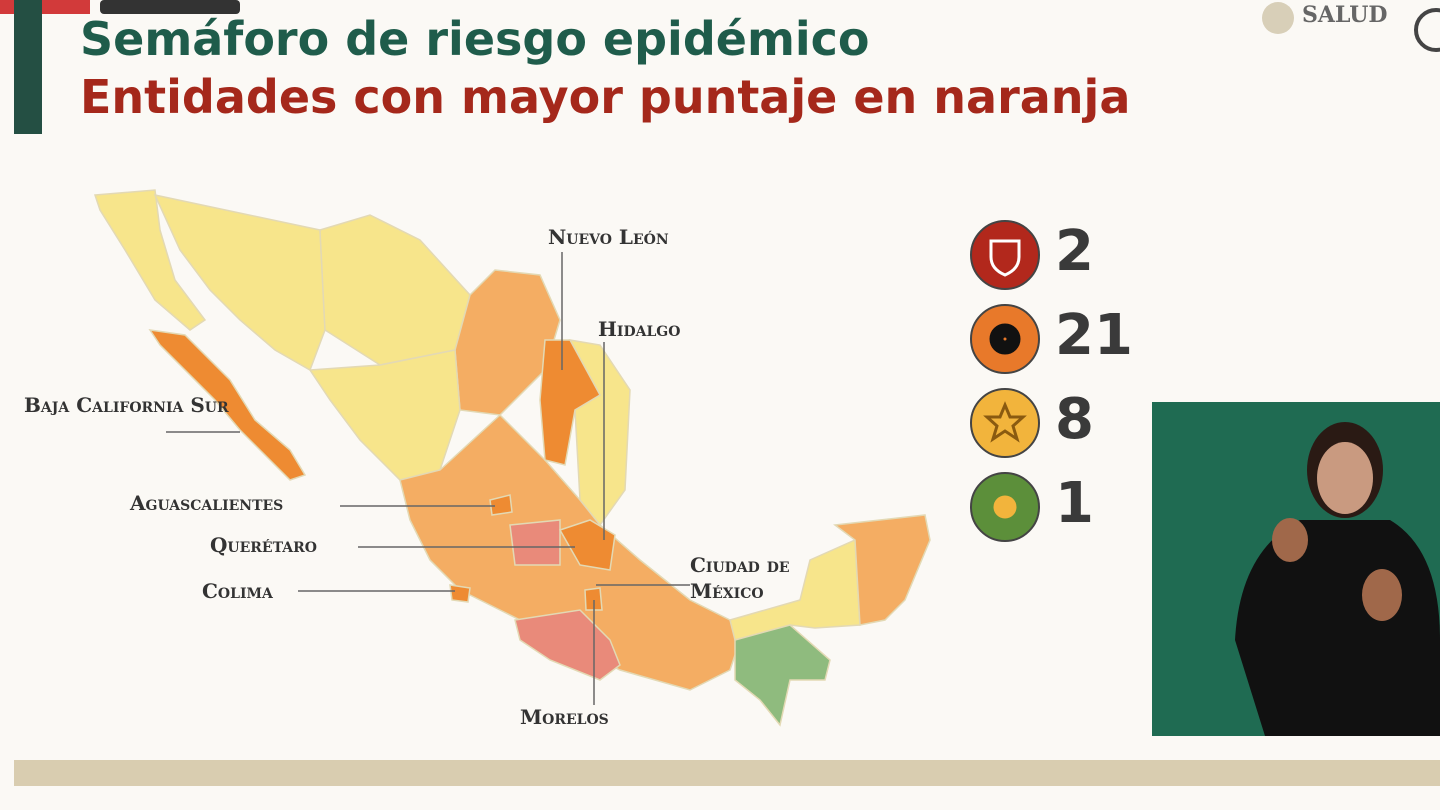 This screenshot has height=810, width=1440. What do you see at coordinates (126, 405) in the screenshot?
I see `state-label: Baja California Sur` at bounding box center [126, 405].